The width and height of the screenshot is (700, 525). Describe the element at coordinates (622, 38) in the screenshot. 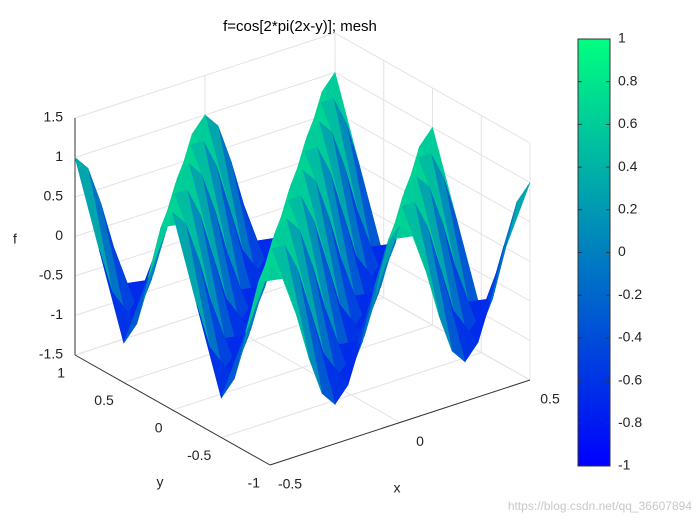

I see `colorbar-tick-label: 1` at that location.